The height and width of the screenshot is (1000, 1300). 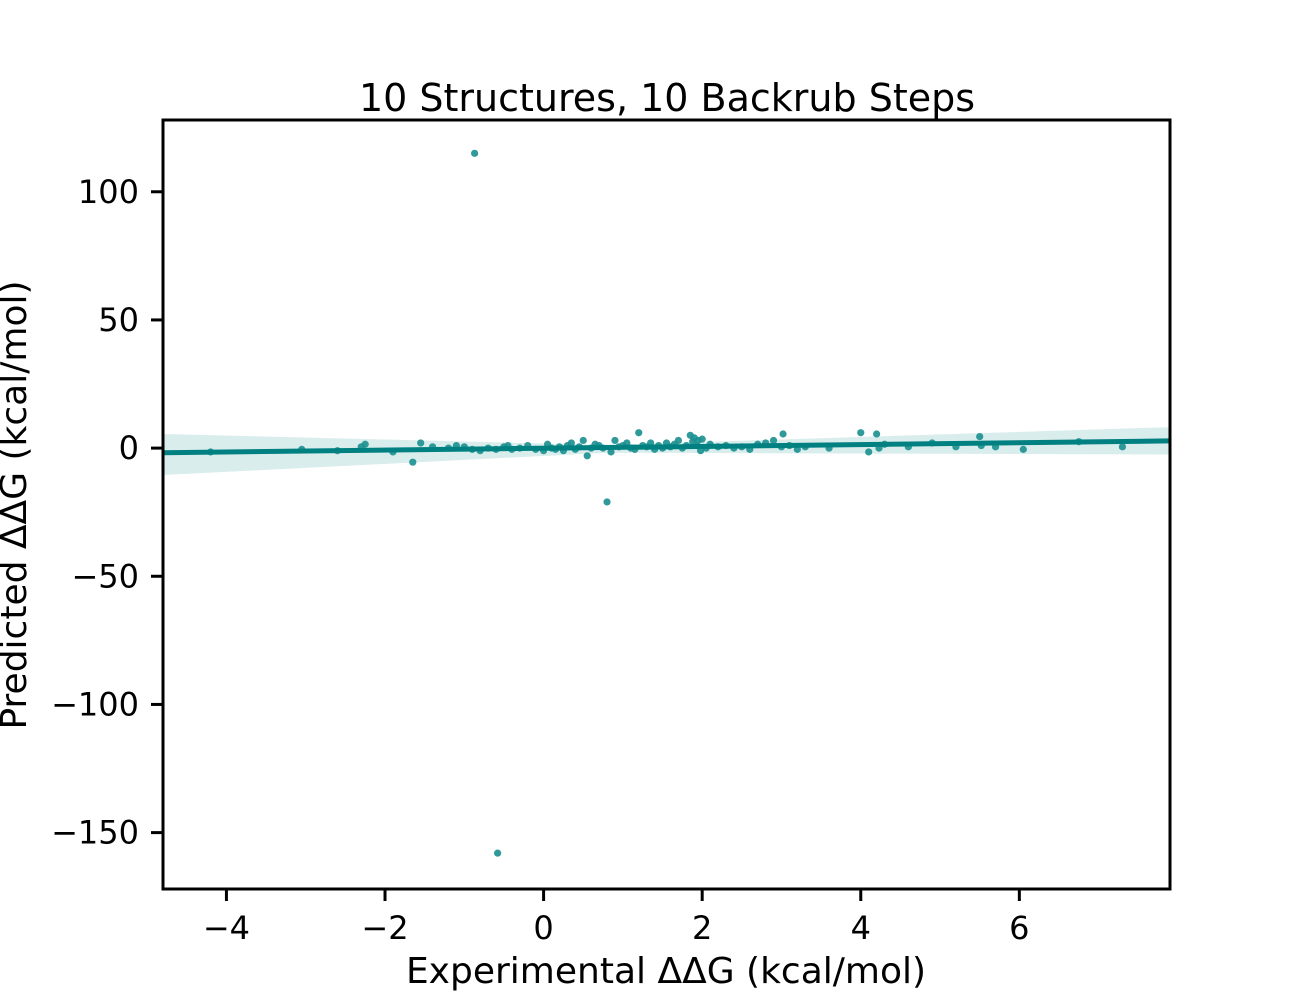 What do you see at coordinates (95, 833) in the screenshot?
I see `y-tick-label: −150` at bounding box center [95, 833].